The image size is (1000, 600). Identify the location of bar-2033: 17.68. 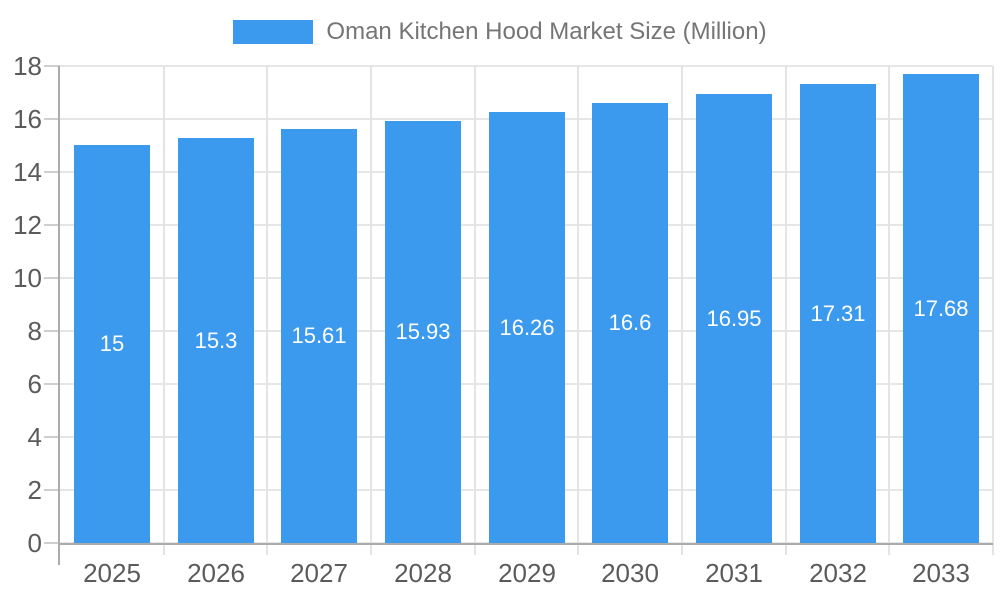
(941, 308).